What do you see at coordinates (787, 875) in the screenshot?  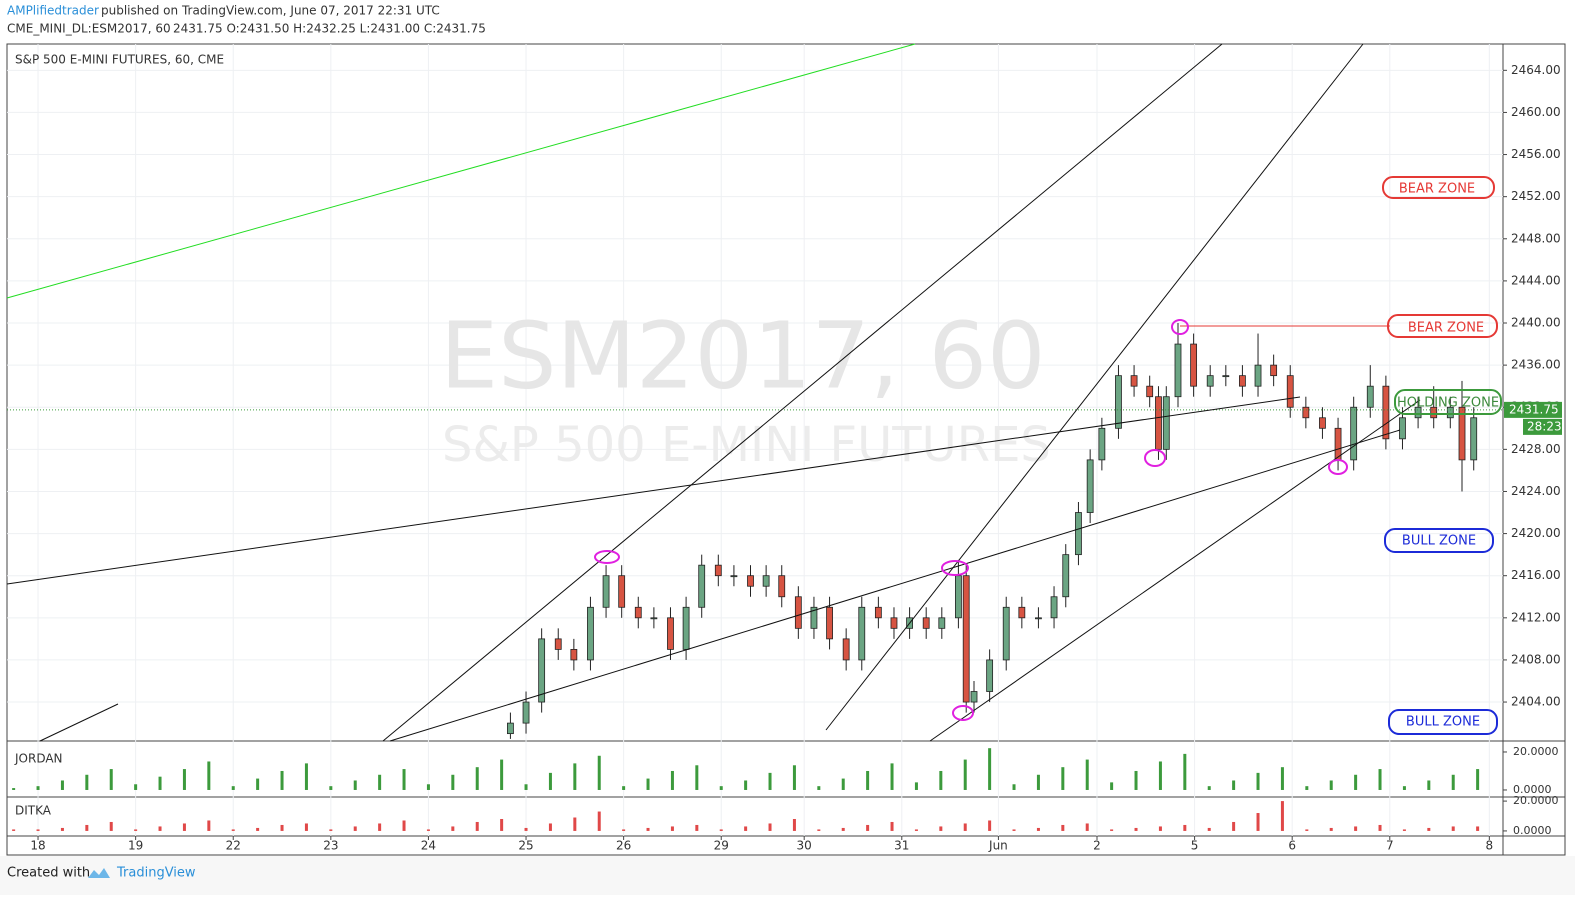 I see `footer-bg` at bounding box center [787, 875].